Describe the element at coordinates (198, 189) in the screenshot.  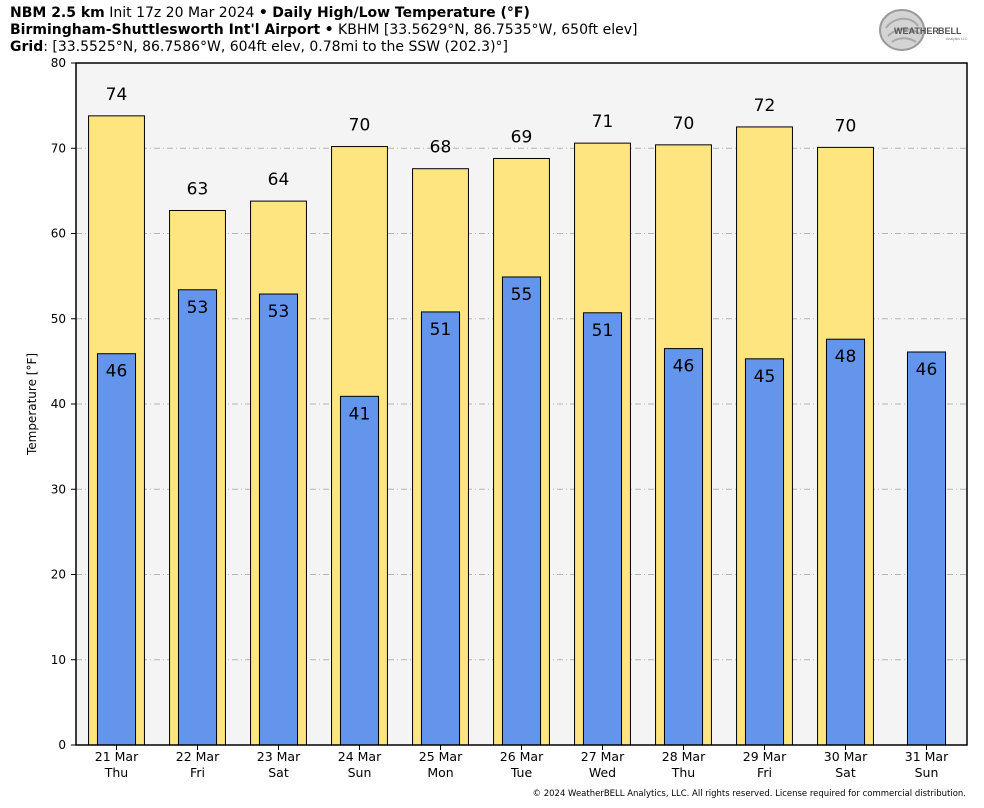
I see `high-temp-label: 63` at that location.